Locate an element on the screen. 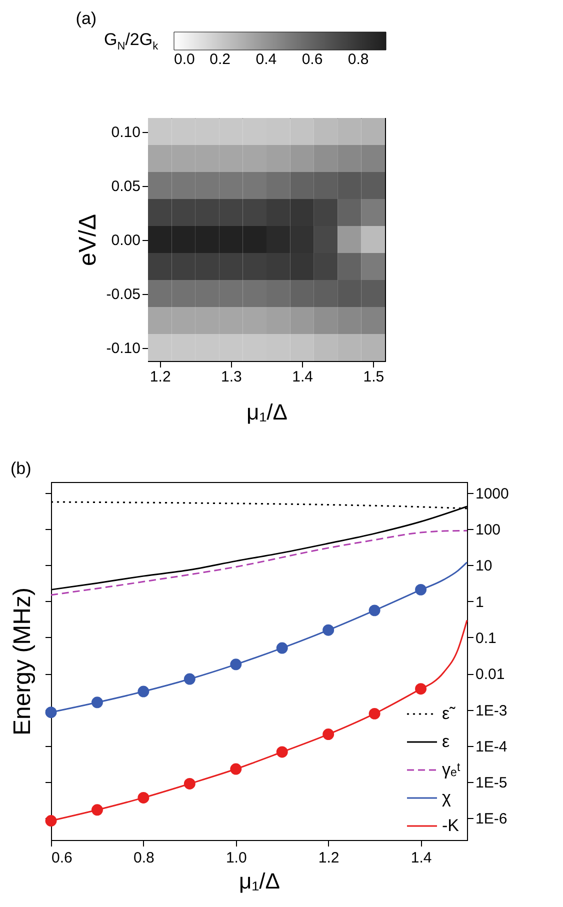 The width and height of the screenshot is (563, 907). color-bar-label: 0.8 is located at coordinates (358, 59).